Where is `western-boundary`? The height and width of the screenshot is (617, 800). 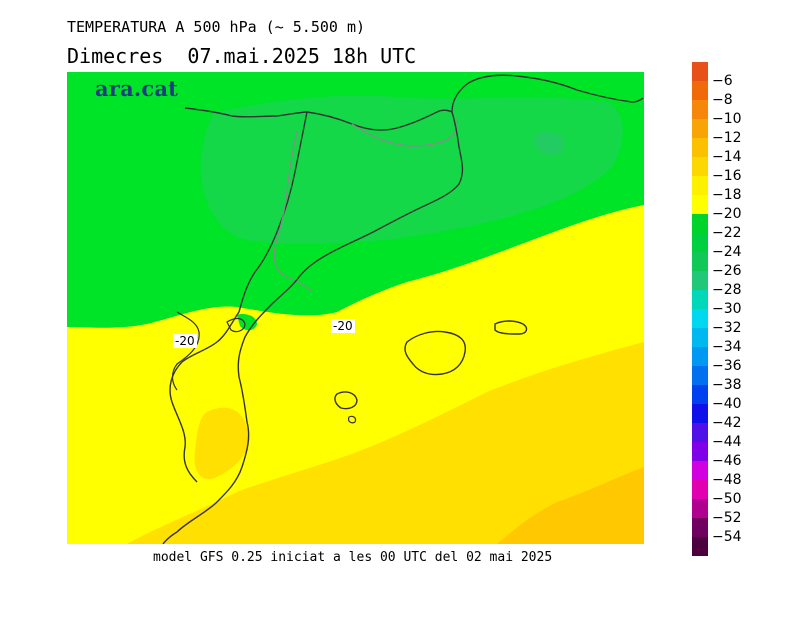 western-boundary is located at coordinates (204, 397).